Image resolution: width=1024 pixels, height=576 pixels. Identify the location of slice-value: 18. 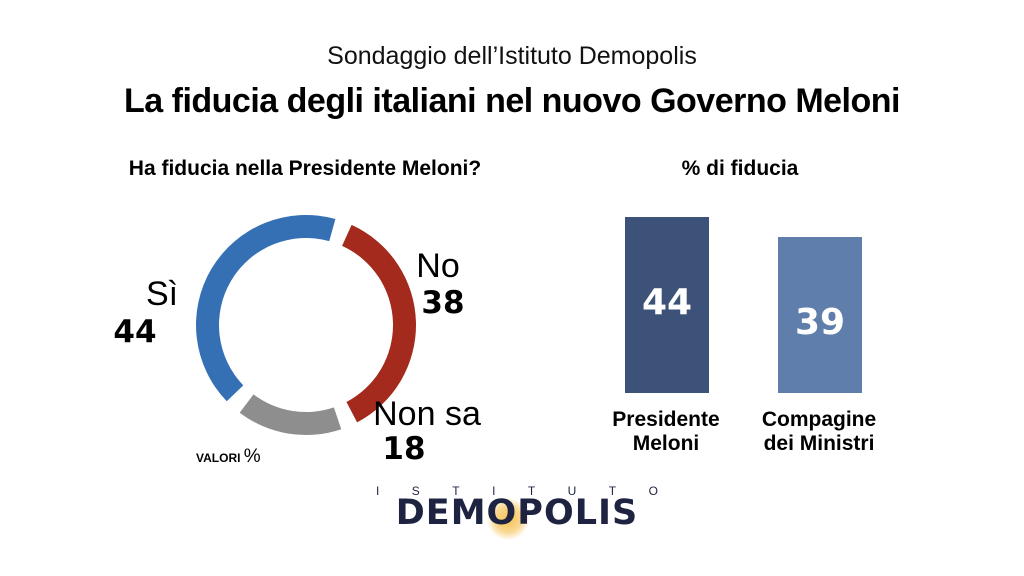
(403, 449).